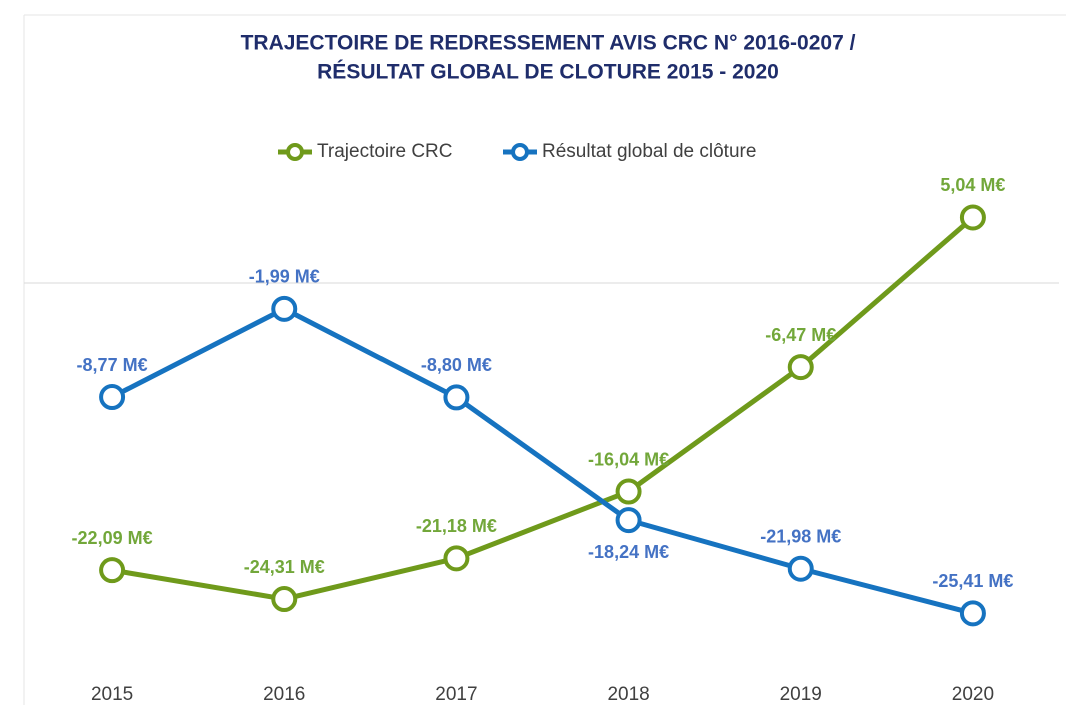  I want to click on value-label: -21,98 M€, so click(800, 536).